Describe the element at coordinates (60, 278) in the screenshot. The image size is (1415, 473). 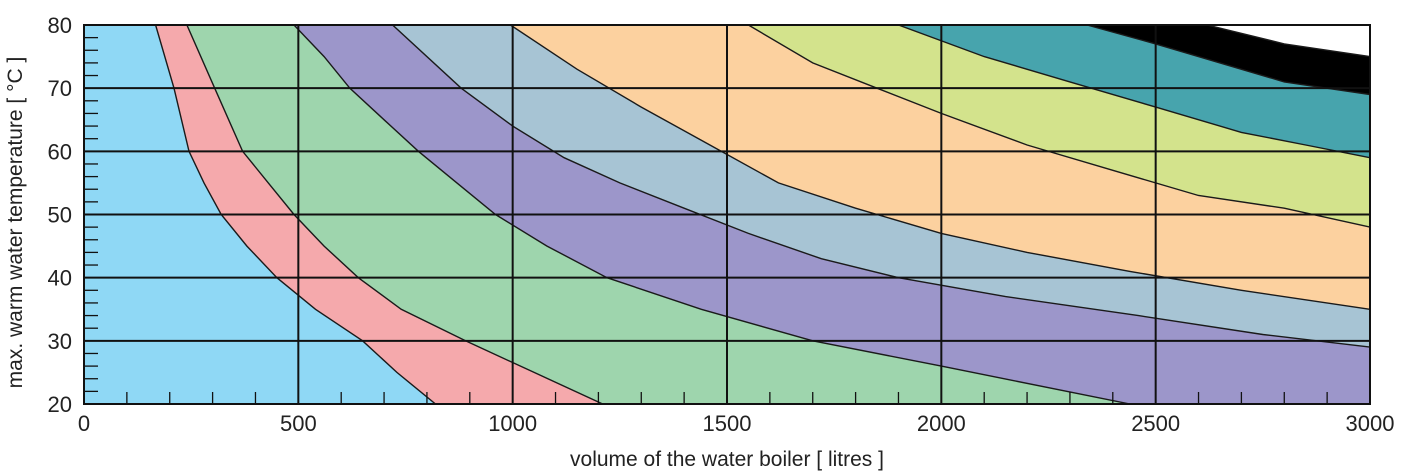
I see `y-tick-label: 40` at that location.